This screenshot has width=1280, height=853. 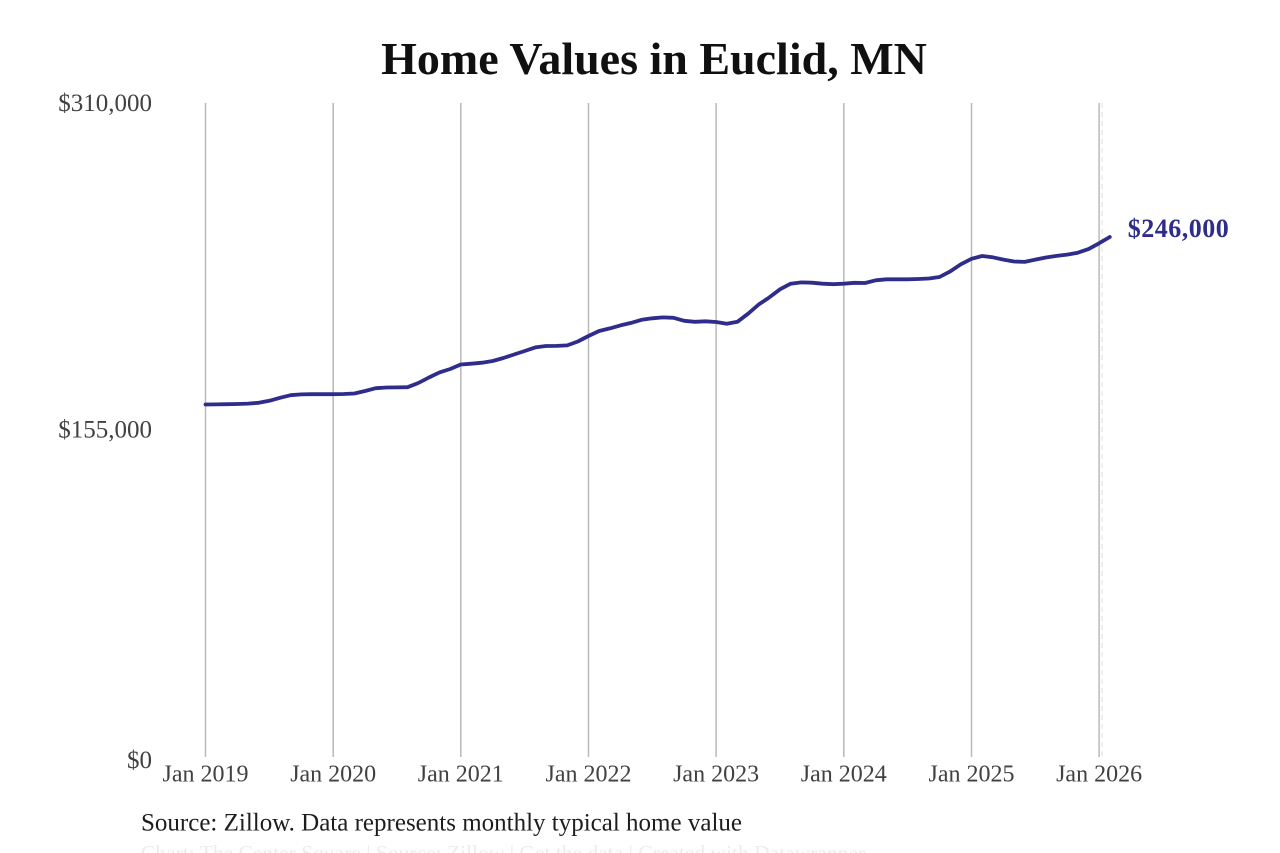 What do you see at coordinates (589, 775) in the screenshot?
I see `svg-text: Jan 2022` at bounding box center [589, 775].